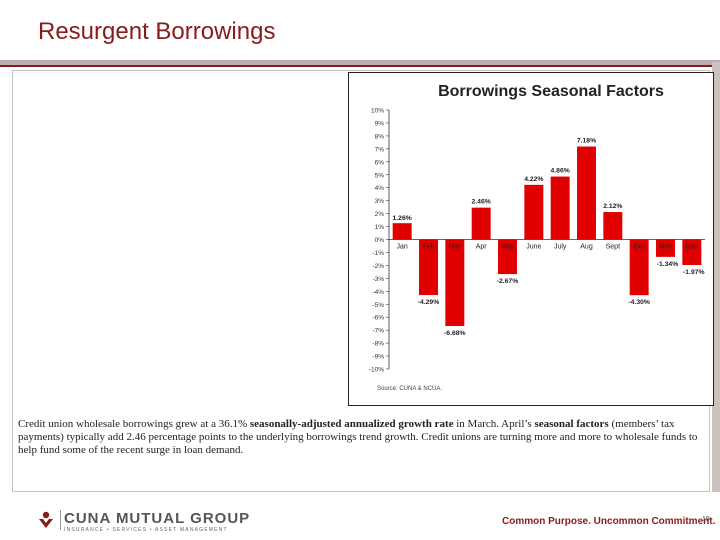  Describe the element at coordinates (157, 31) in the screenshot. I see `slide-title: Resurgent Borrowings` at that location.